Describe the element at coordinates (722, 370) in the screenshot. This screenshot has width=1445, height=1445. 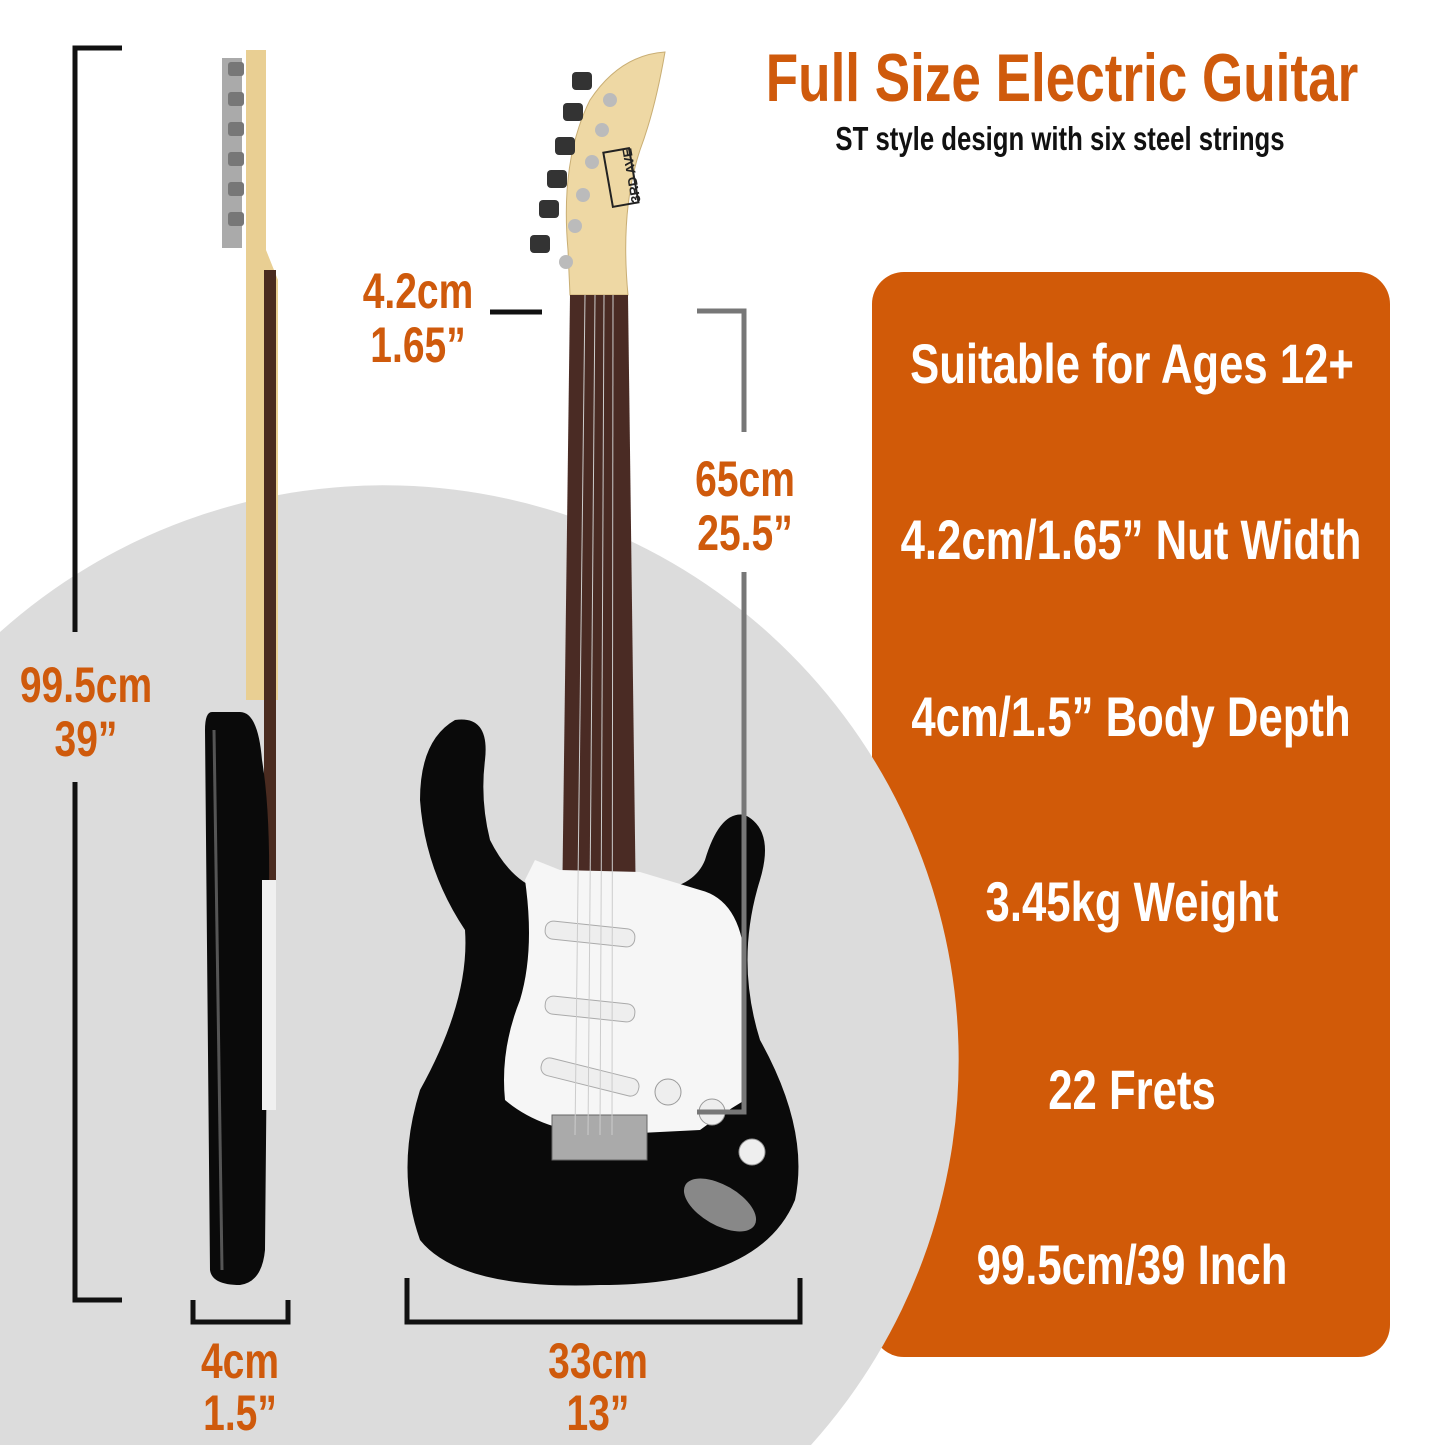
I see `scale-bracket-top` at that location.